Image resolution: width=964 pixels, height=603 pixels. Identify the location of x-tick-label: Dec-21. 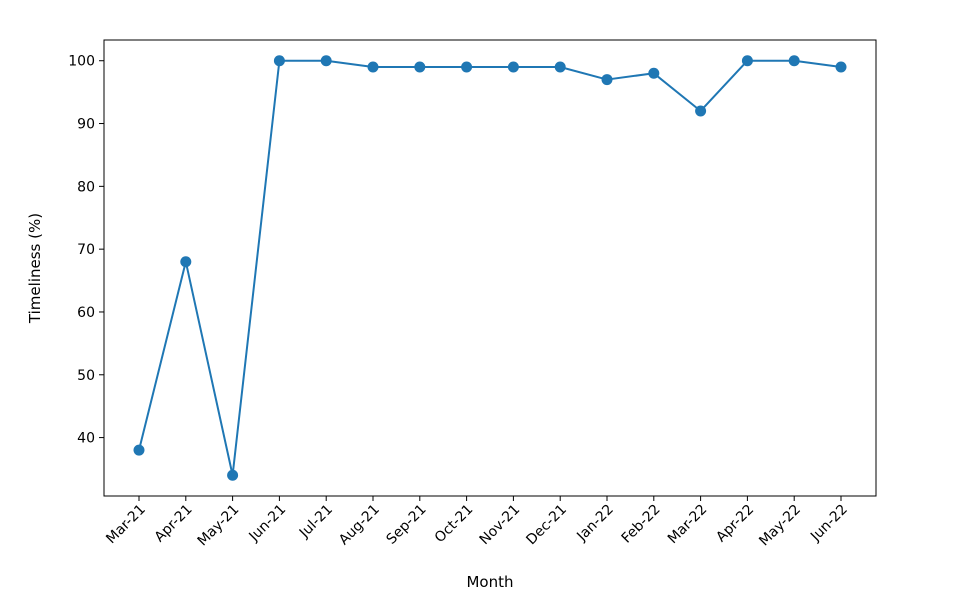
(546, 525).